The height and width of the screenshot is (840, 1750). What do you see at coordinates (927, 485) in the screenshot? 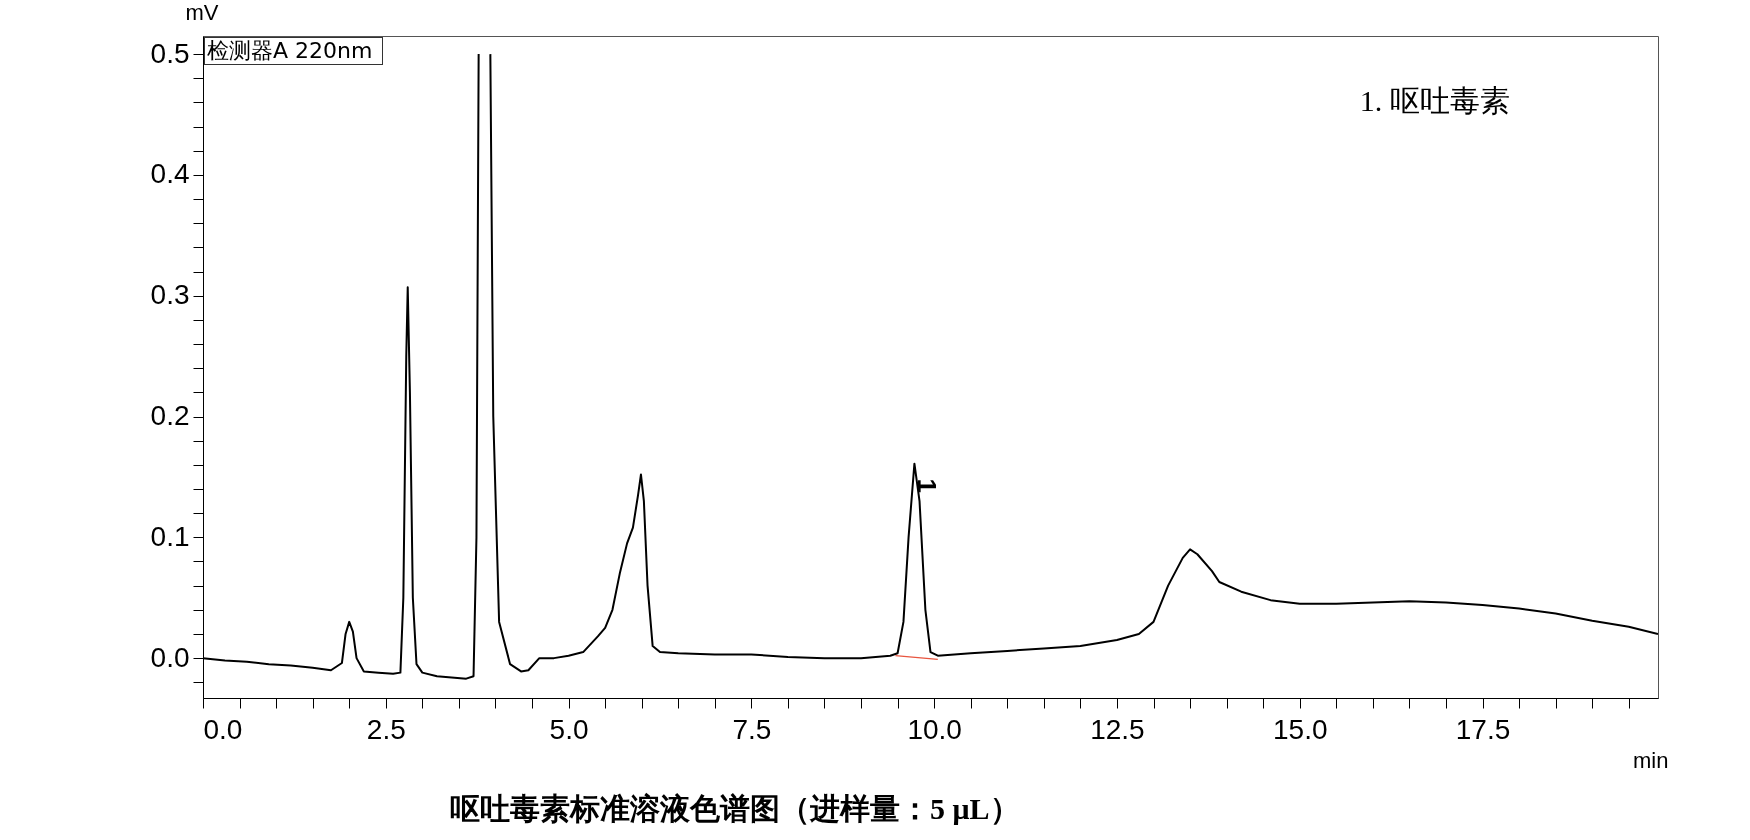
I see `annotation: 1` at bounding box center [927, 485].